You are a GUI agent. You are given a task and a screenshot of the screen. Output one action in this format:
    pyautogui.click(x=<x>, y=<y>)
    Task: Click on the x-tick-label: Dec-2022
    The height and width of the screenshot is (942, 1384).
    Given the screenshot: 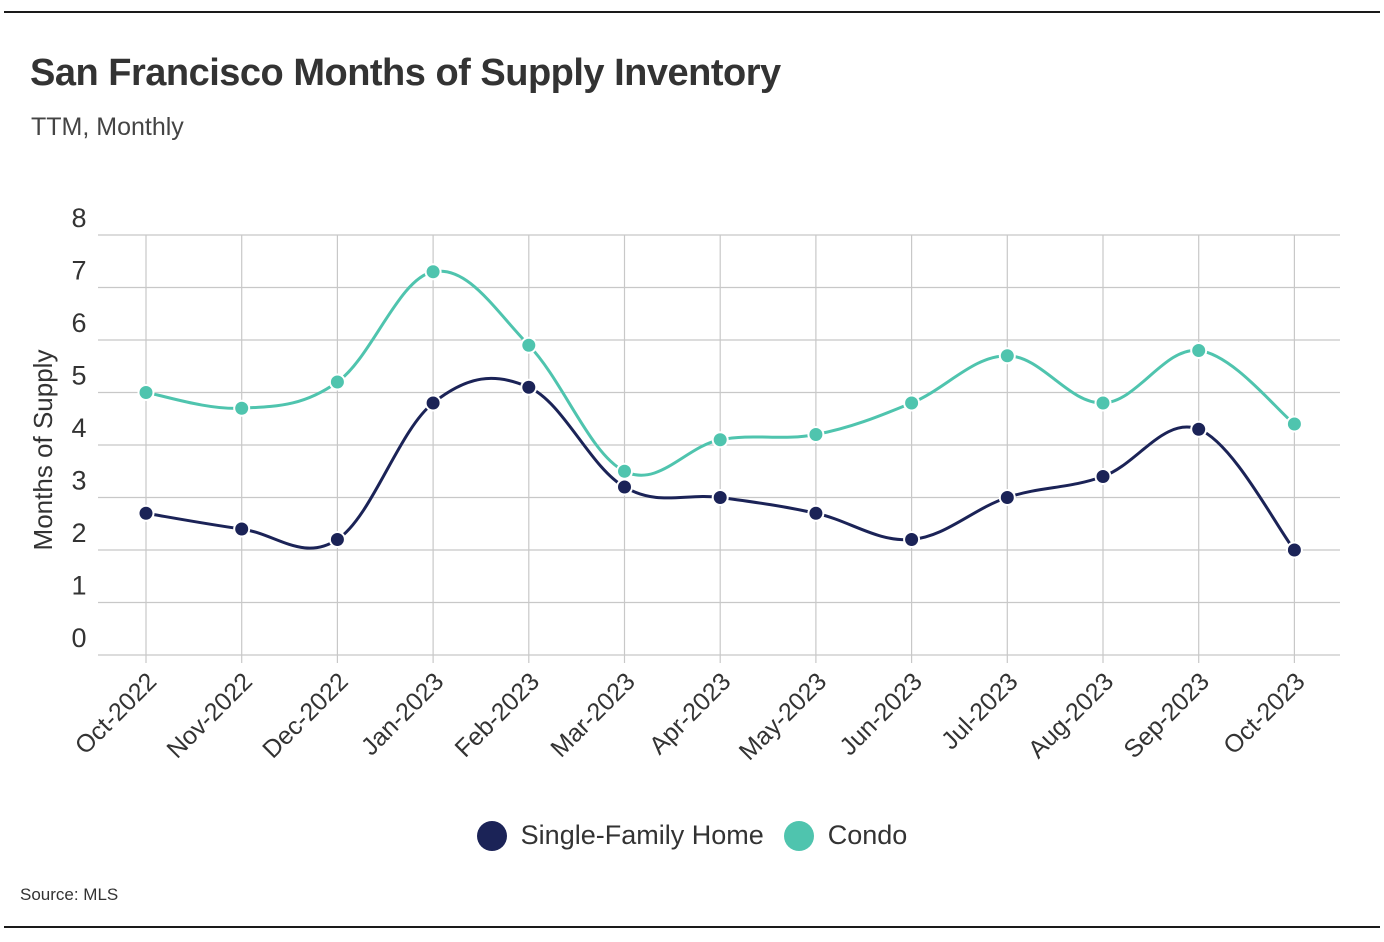 What is the action you would take?
    pyautogui.click(x=305, y=715)
    